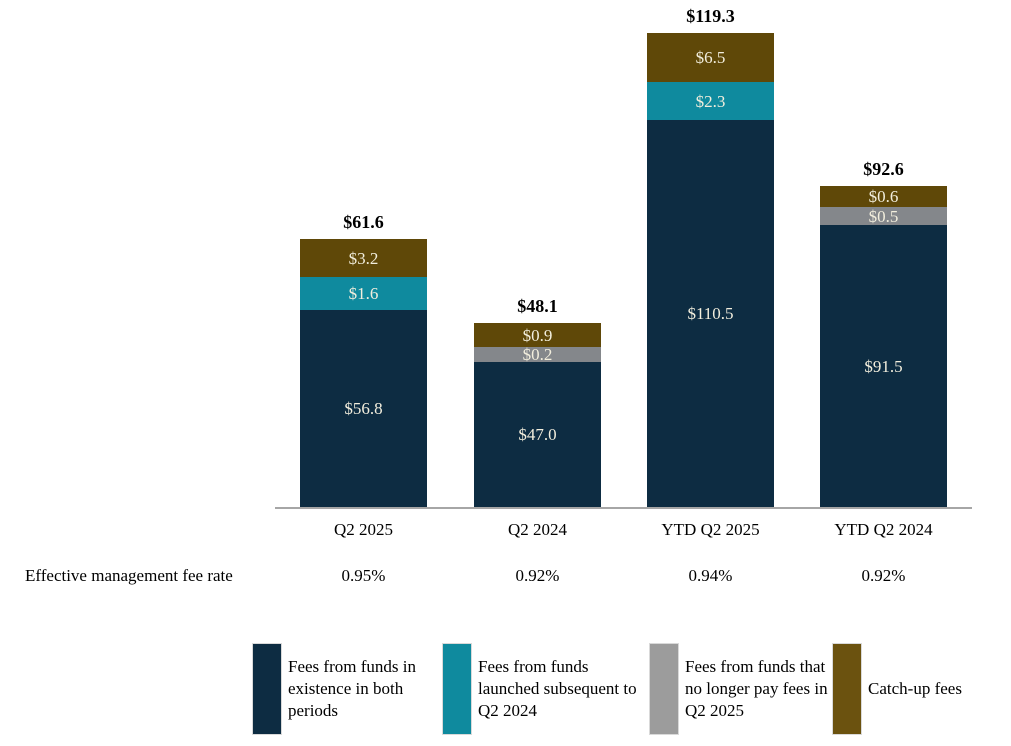 The image size is (1011, 746). I want to click on bar-segment: $0.2, so click(537, 354).